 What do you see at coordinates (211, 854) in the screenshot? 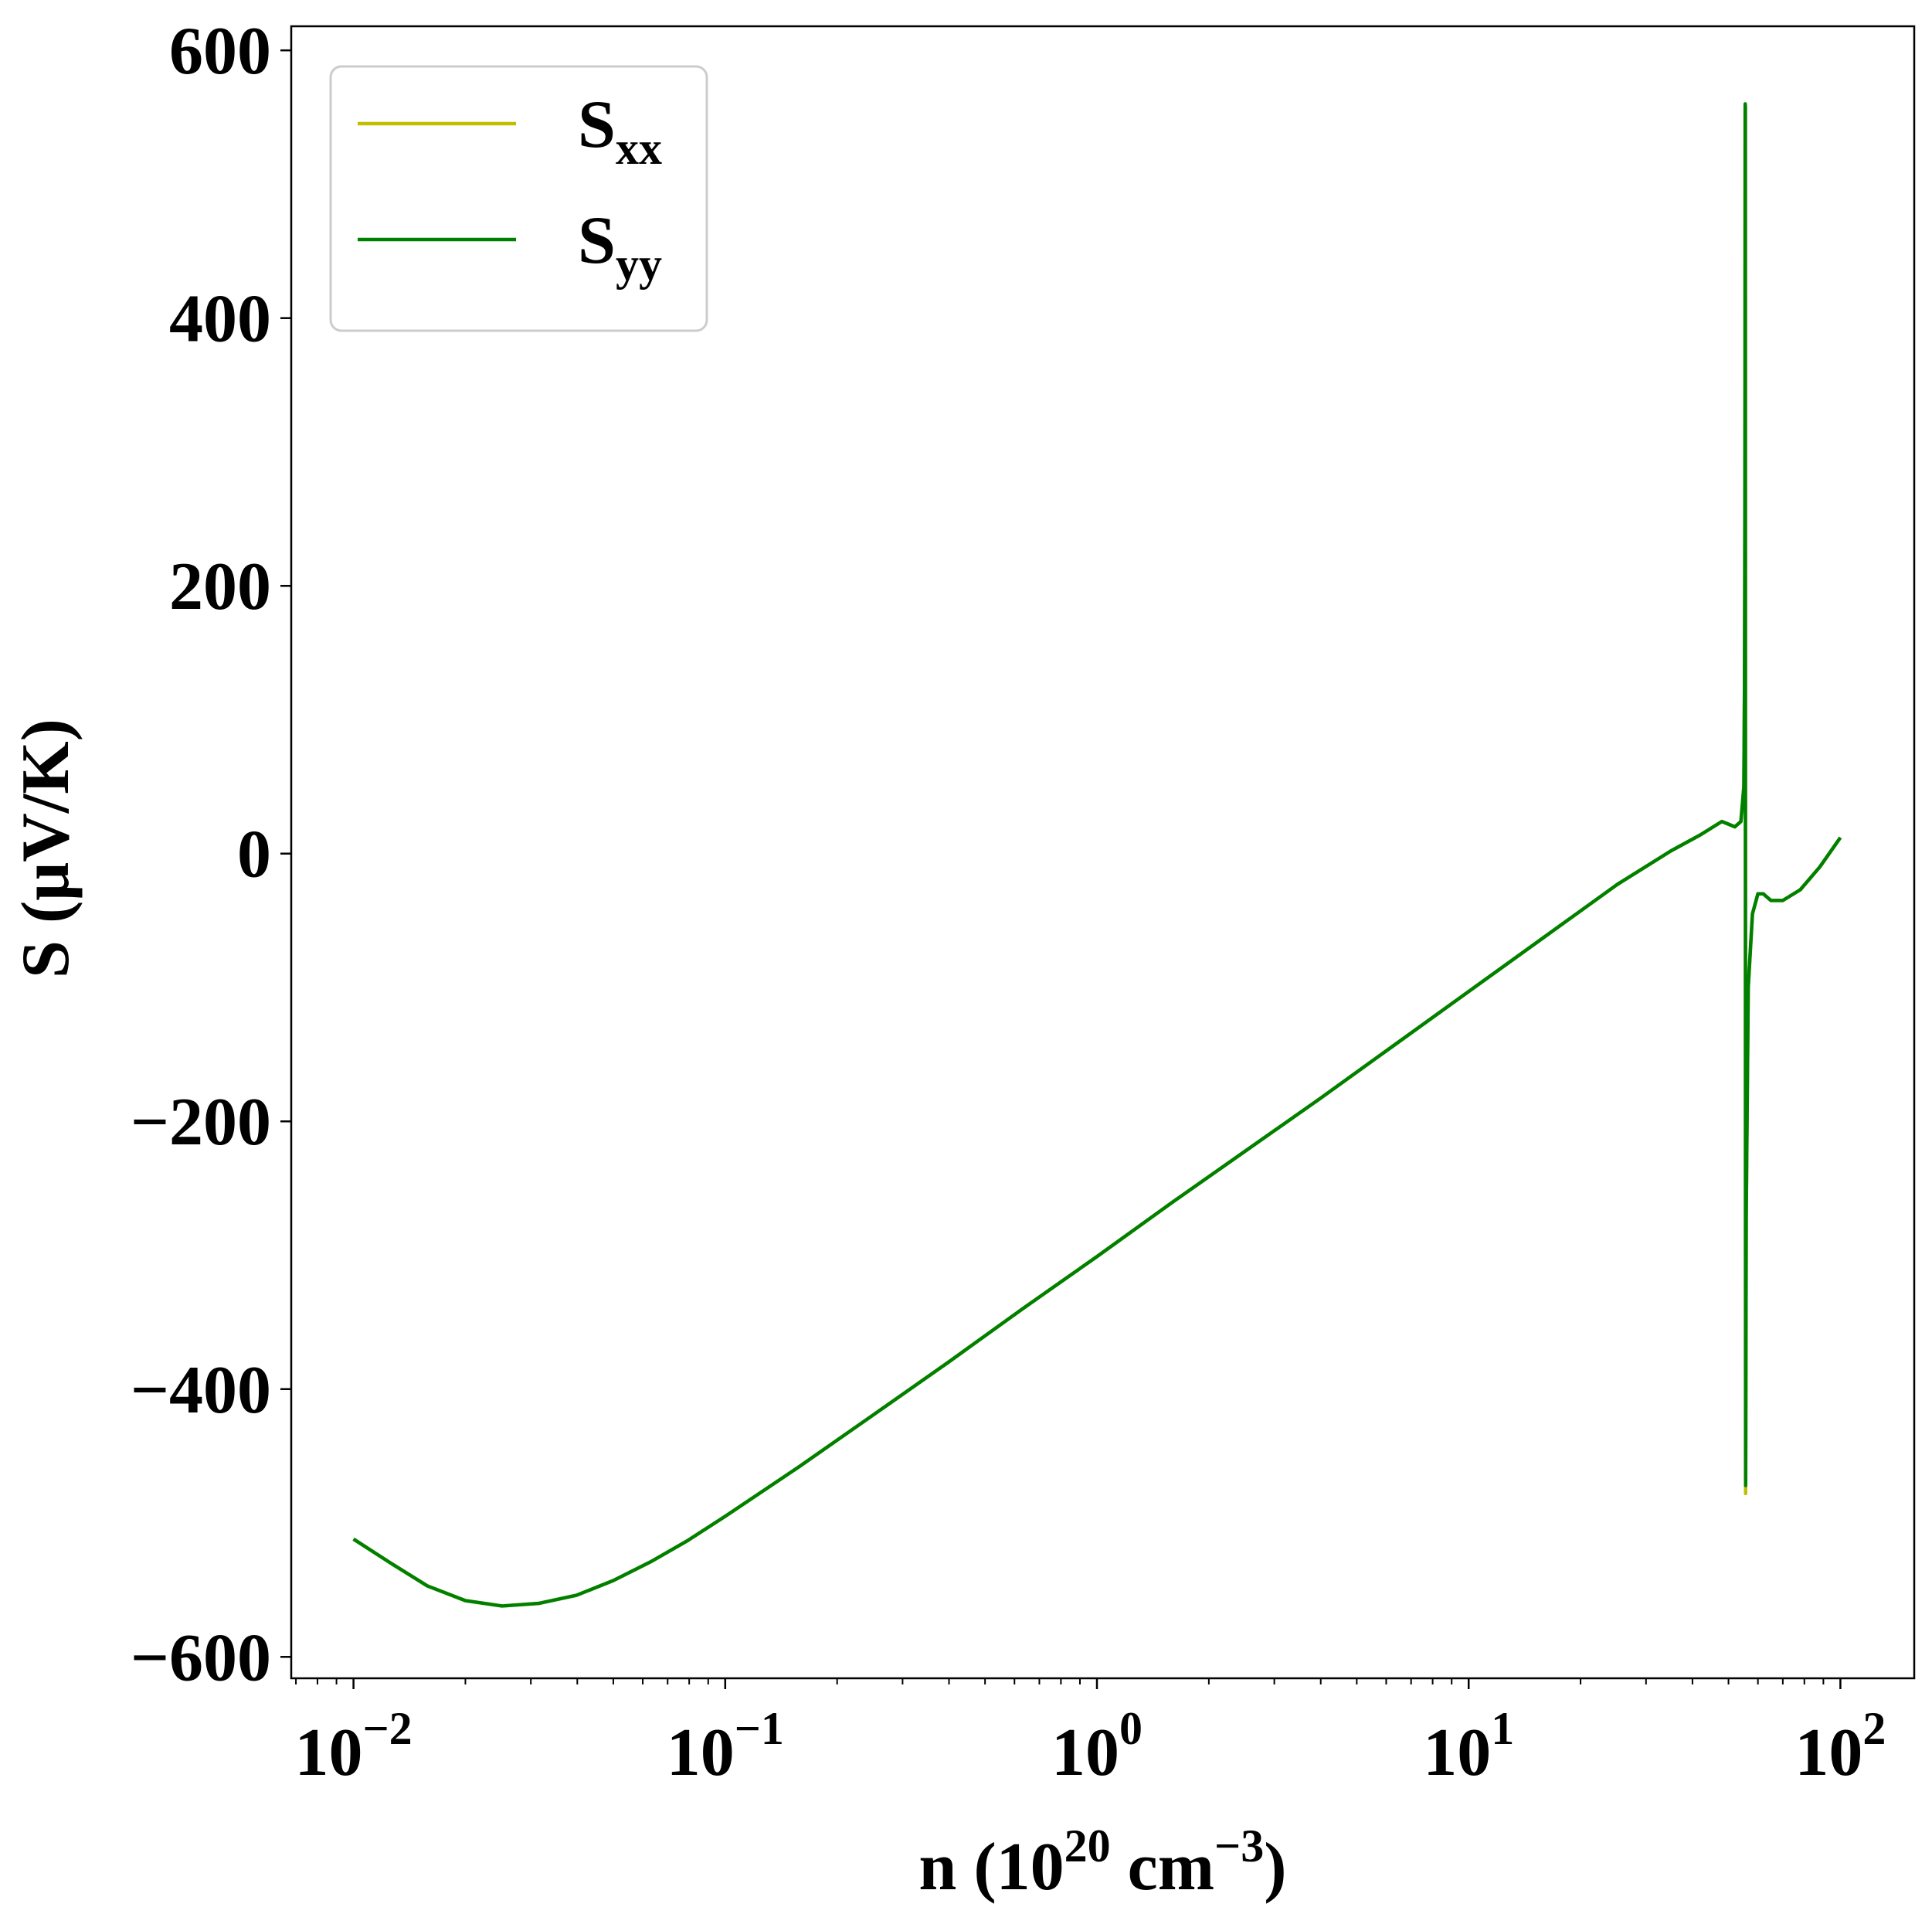
I see `y-axis: 600 400 200 0 −200 −400 −600` at bounding box center [211, 854].